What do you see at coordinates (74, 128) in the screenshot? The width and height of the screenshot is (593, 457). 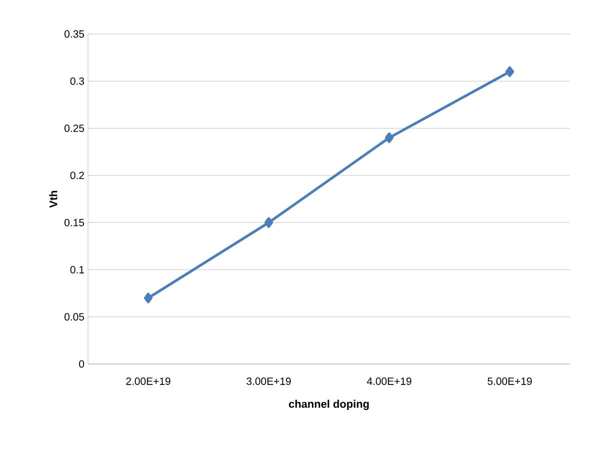 I see `y-tick-label: 0.25` at bounding box center [74, 128].